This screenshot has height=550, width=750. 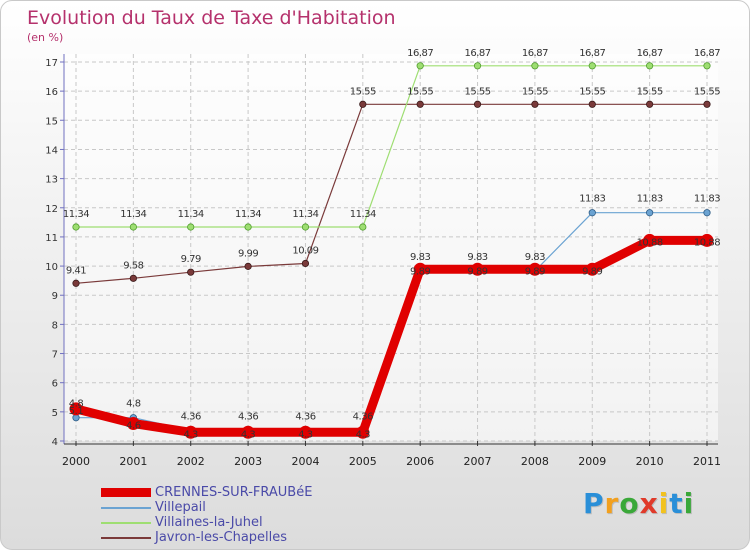 What do you see at coordinates (363, 461) in the screenshot?
I see `x-tick-label: 2005` at bounding box center [363, 461].